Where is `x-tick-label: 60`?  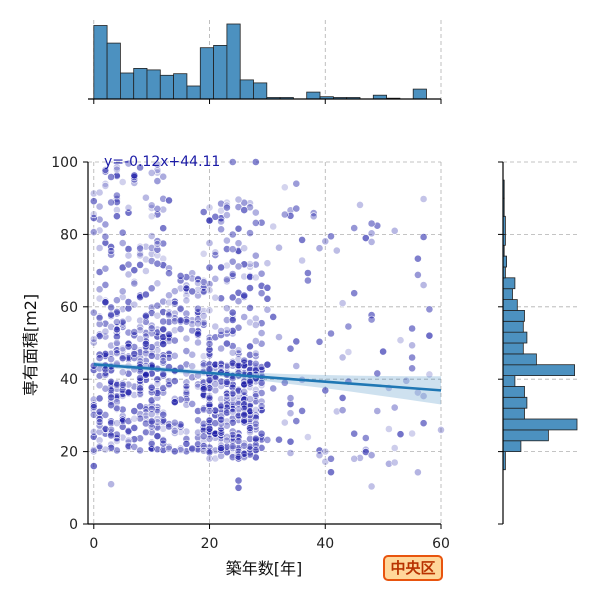
x-tick-label: 60 is located at coordinates (441, 544).